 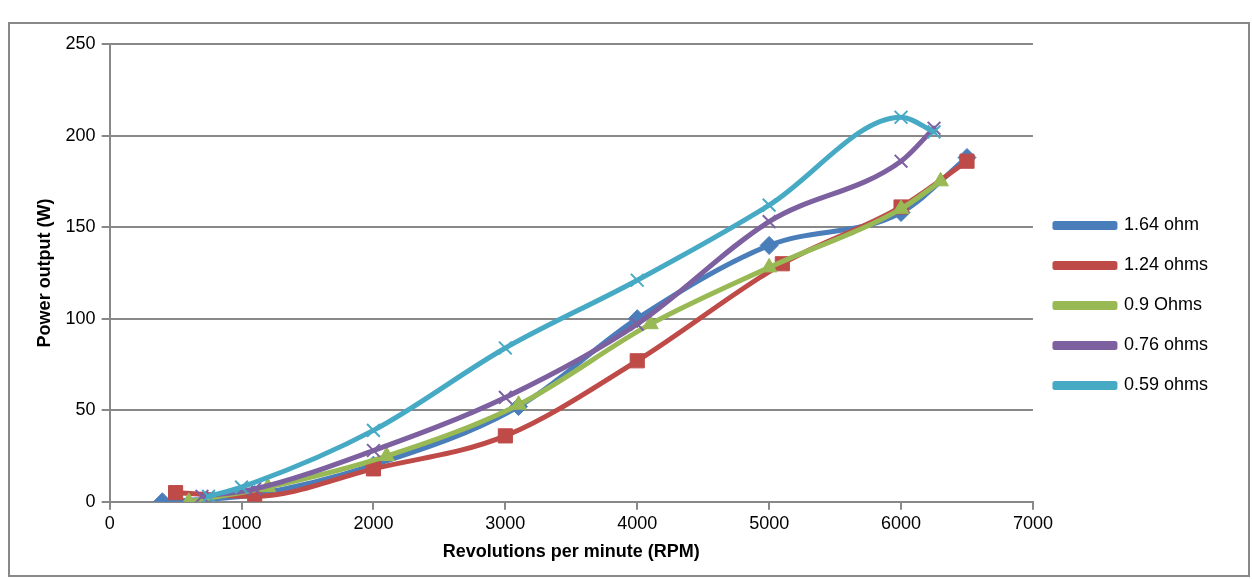 I want to click on y-tick-label: 200, so click(x=80, y=134).